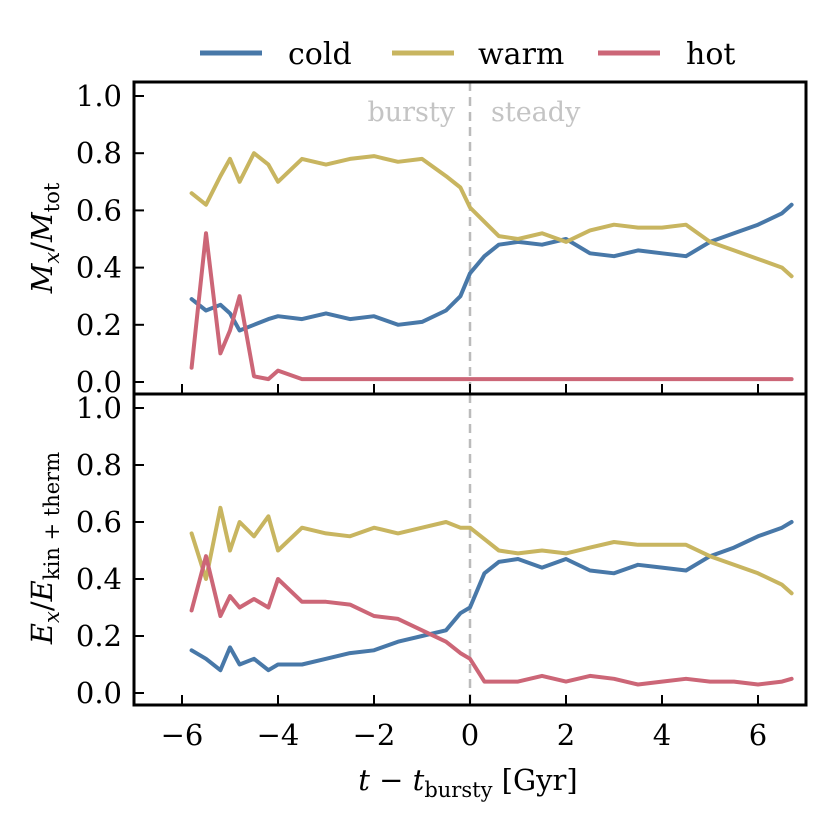 Image resolution: width=830 pixels, height=832 pixels. What do you see at coordinates (99, 96) in the screenshot?
I see `y-tick-label-top: 1.0` at bounding box center [99, 96].